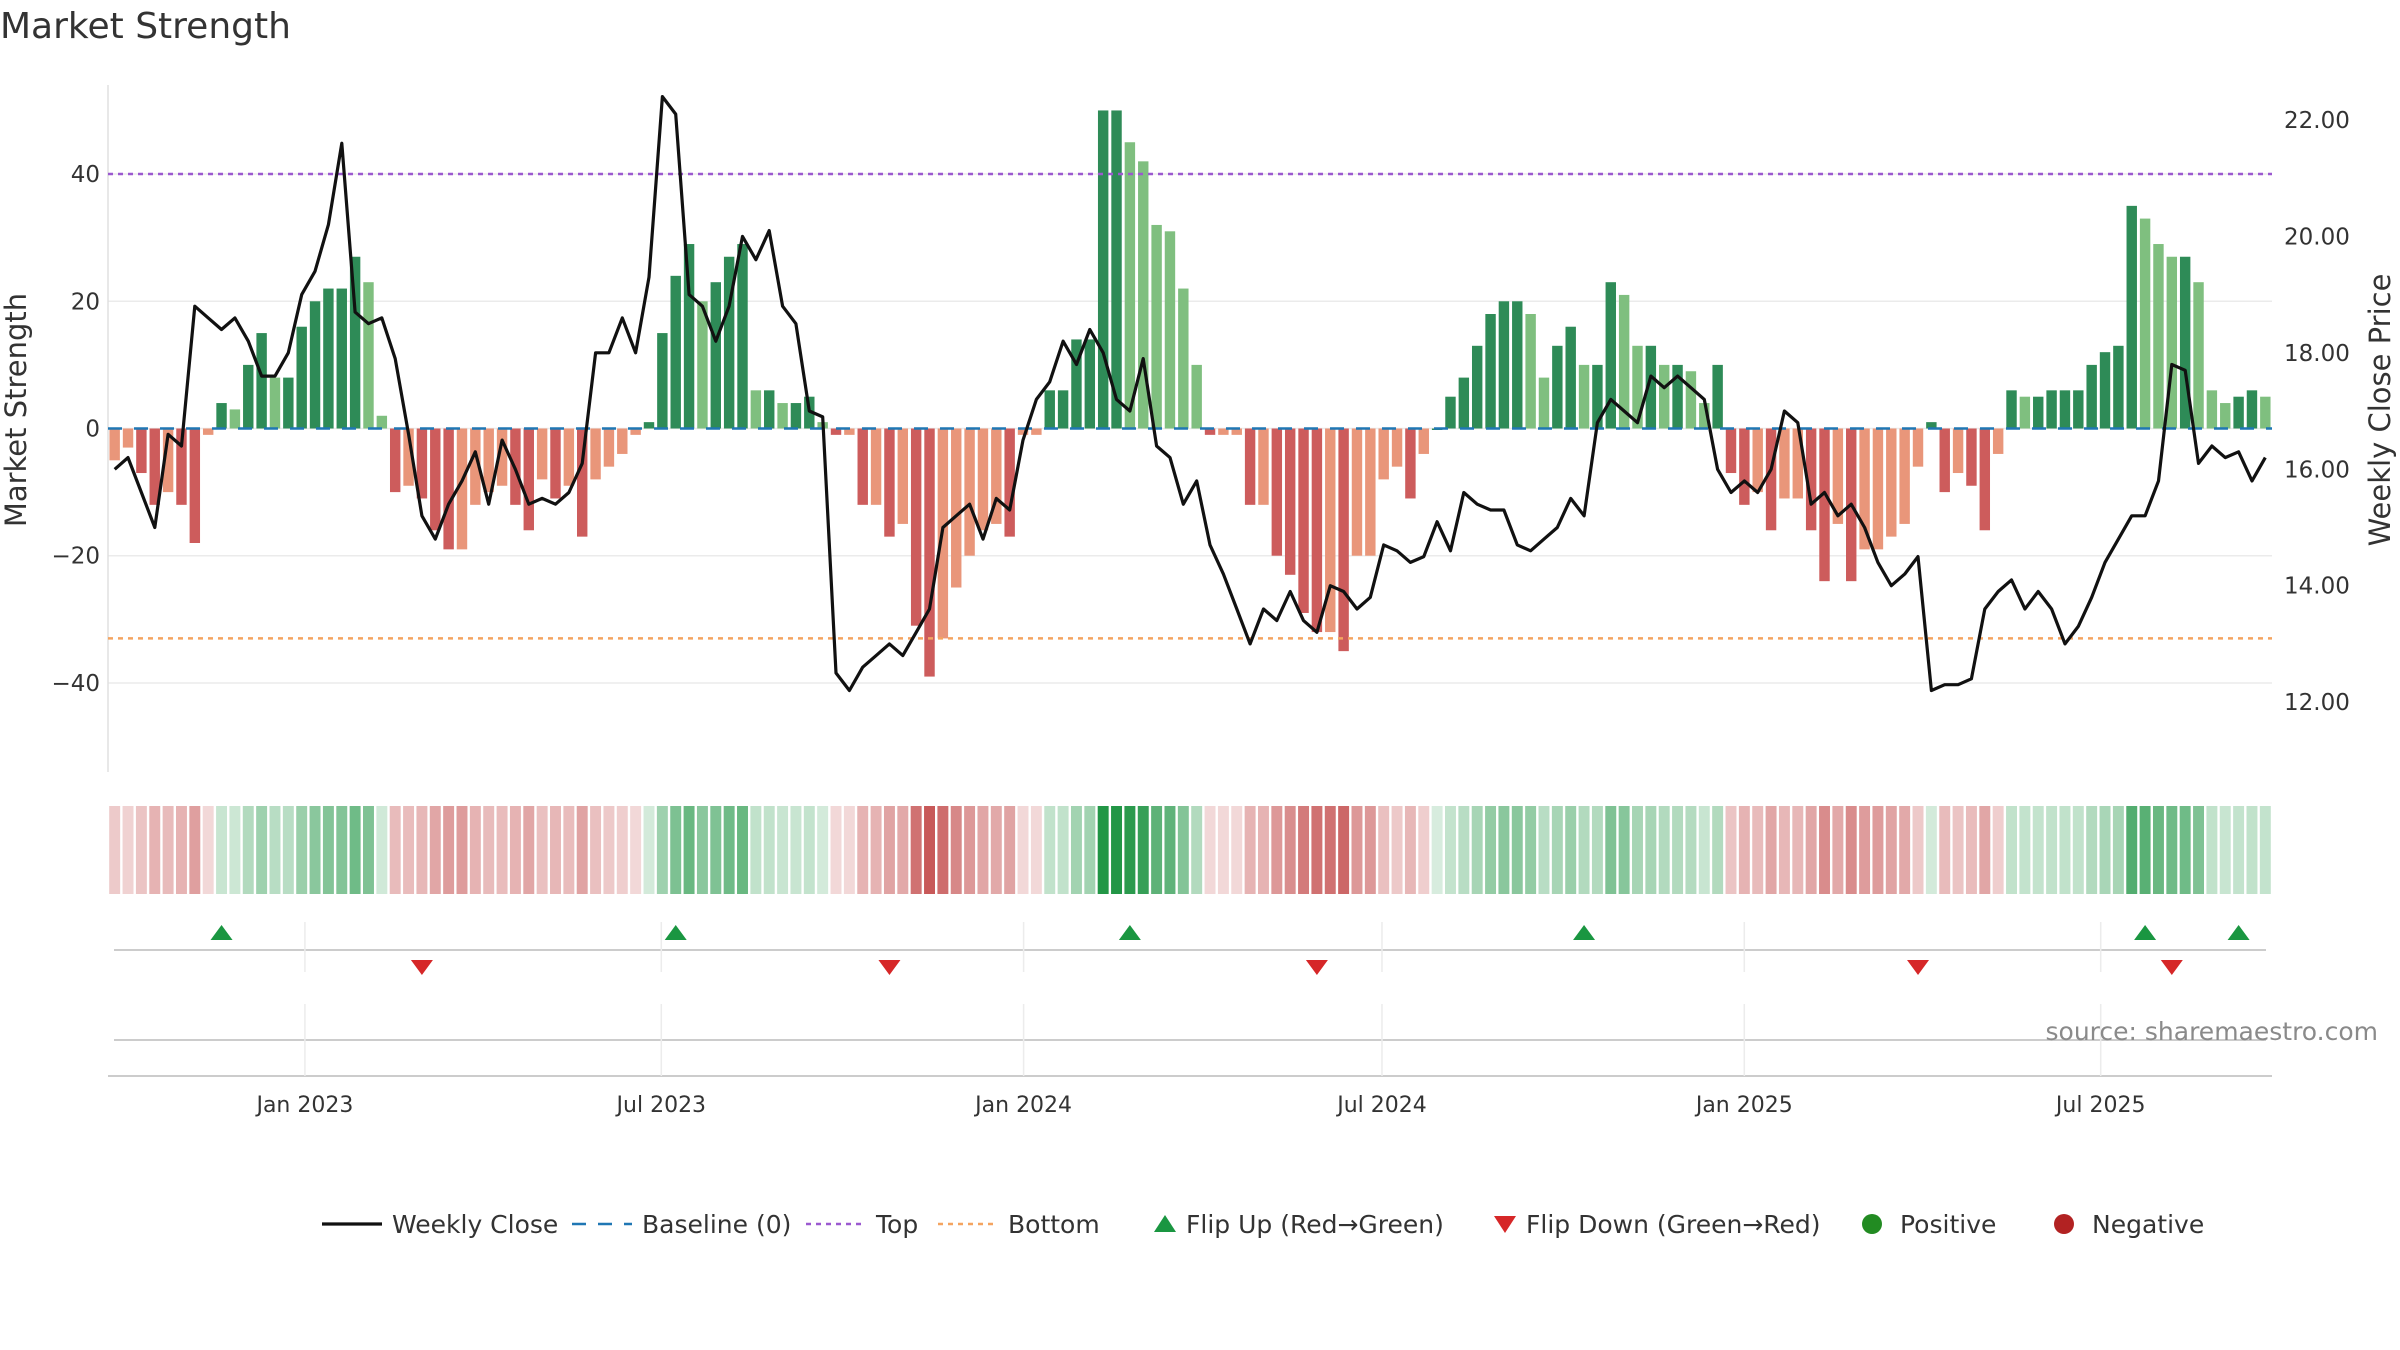 The height and width of the screenshot is (1350, 2400). What do you see at coordinates (1872, 1224) in the screenshot?
I see `legend-swatch-positive` at bounding box center [1872, 1224].